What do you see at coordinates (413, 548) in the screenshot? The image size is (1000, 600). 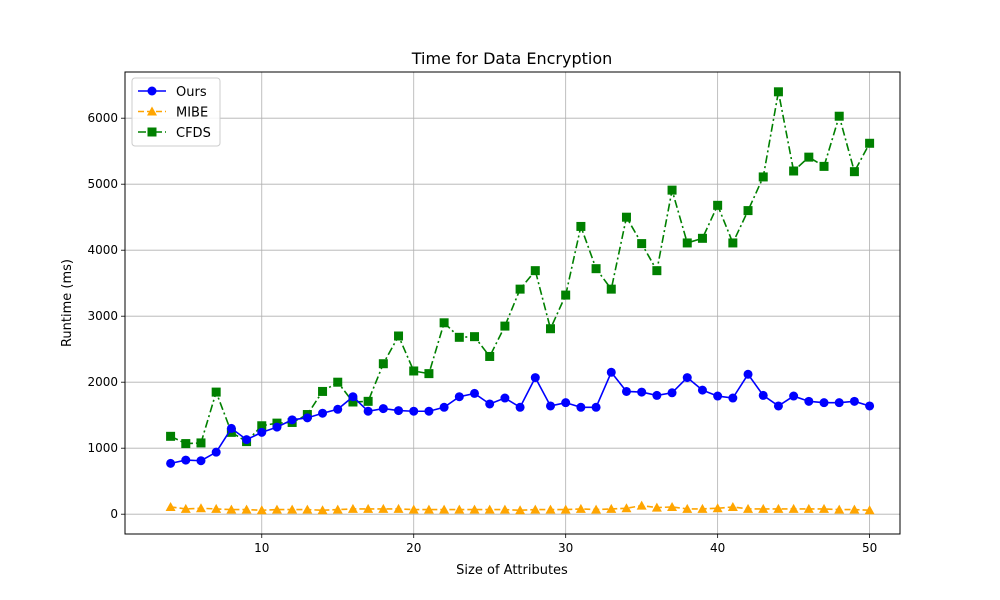 I see `x-tick-label: 20` at bounding box center [413, 548].